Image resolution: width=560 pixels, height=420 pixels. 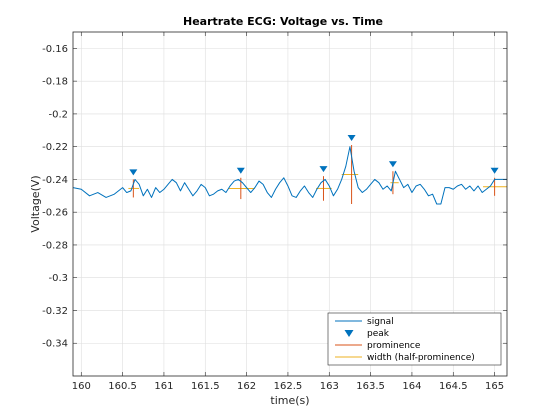 I want to click on y-tick-label: -0.24, so click(x=55, y=180).